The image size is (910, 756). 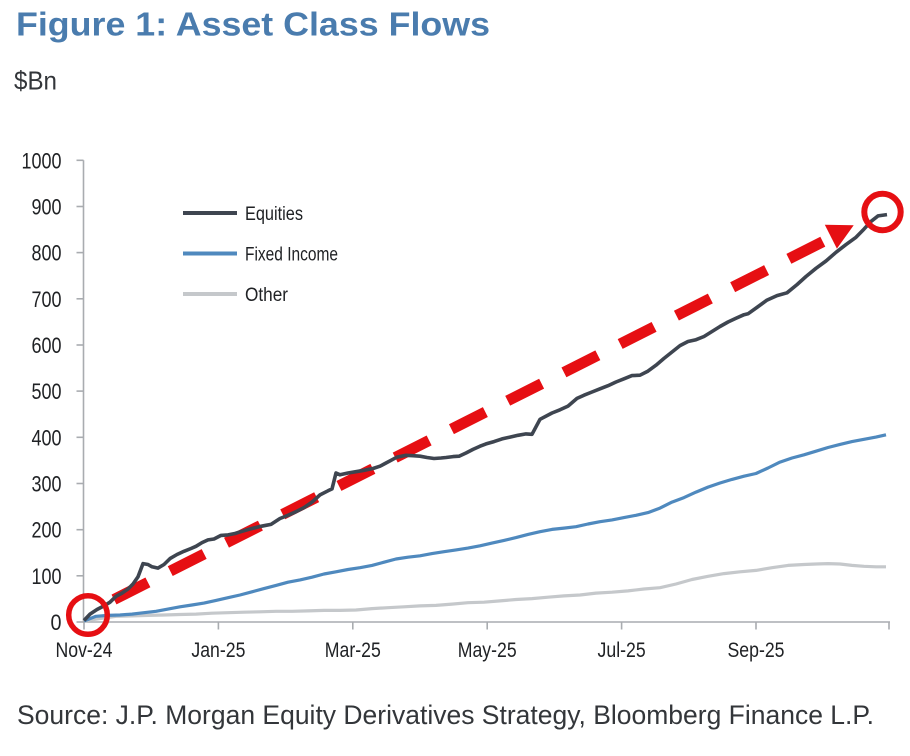 What do you see at coordinates (47, 576) in the screenshot?
I see `svg-text: 100` at bounding box center [47, 576].